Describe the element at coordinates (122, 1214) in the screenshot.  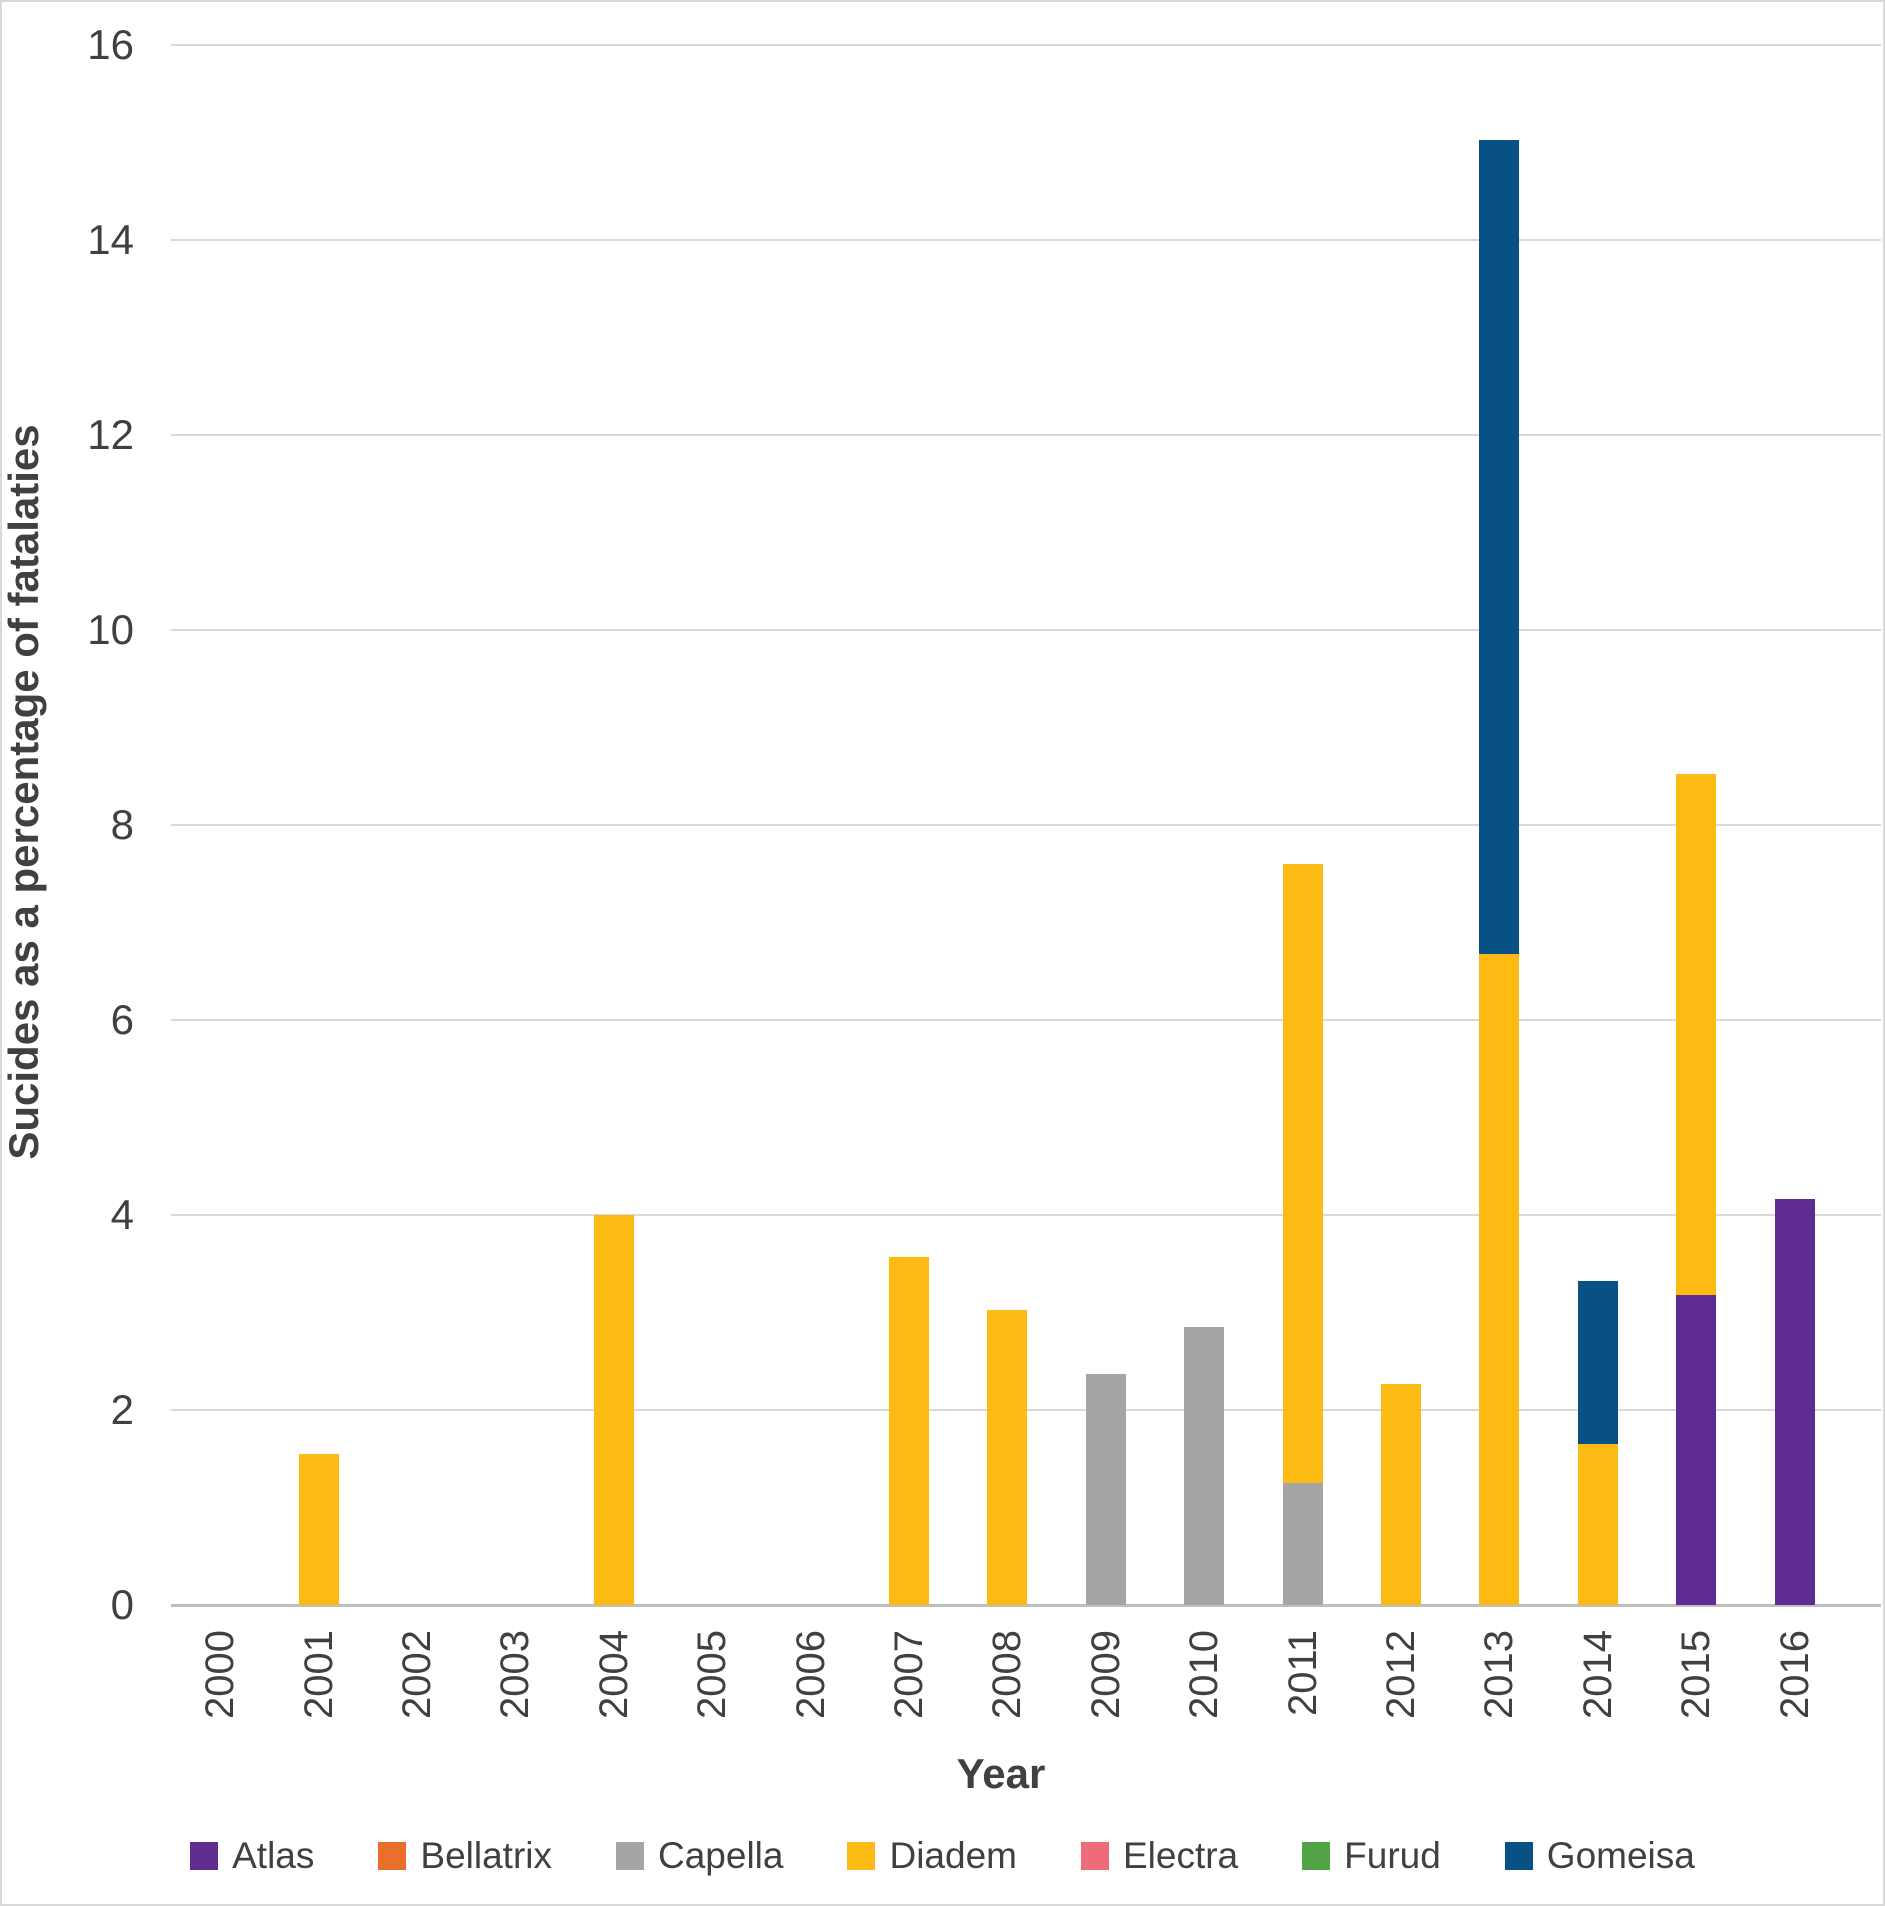
I see `y-tick-label: 4` at that location.